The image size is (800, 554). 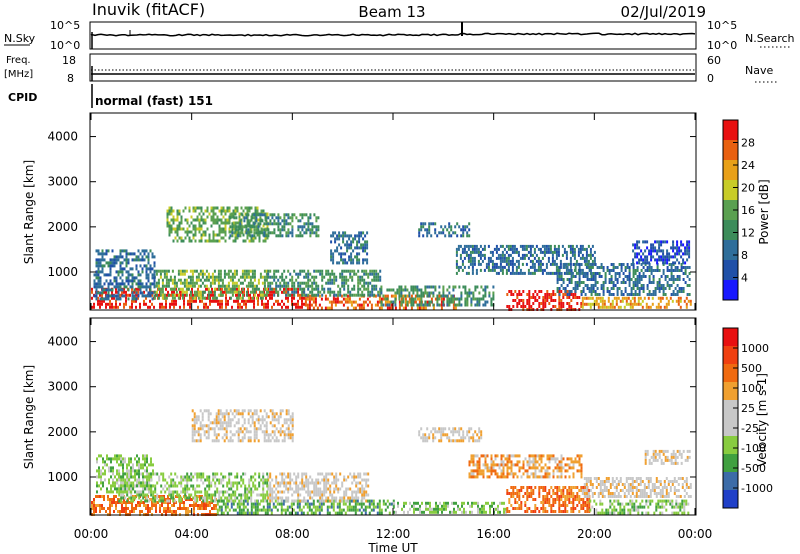 I want to click on nave-label: Nave, so click(x=759, y=70).